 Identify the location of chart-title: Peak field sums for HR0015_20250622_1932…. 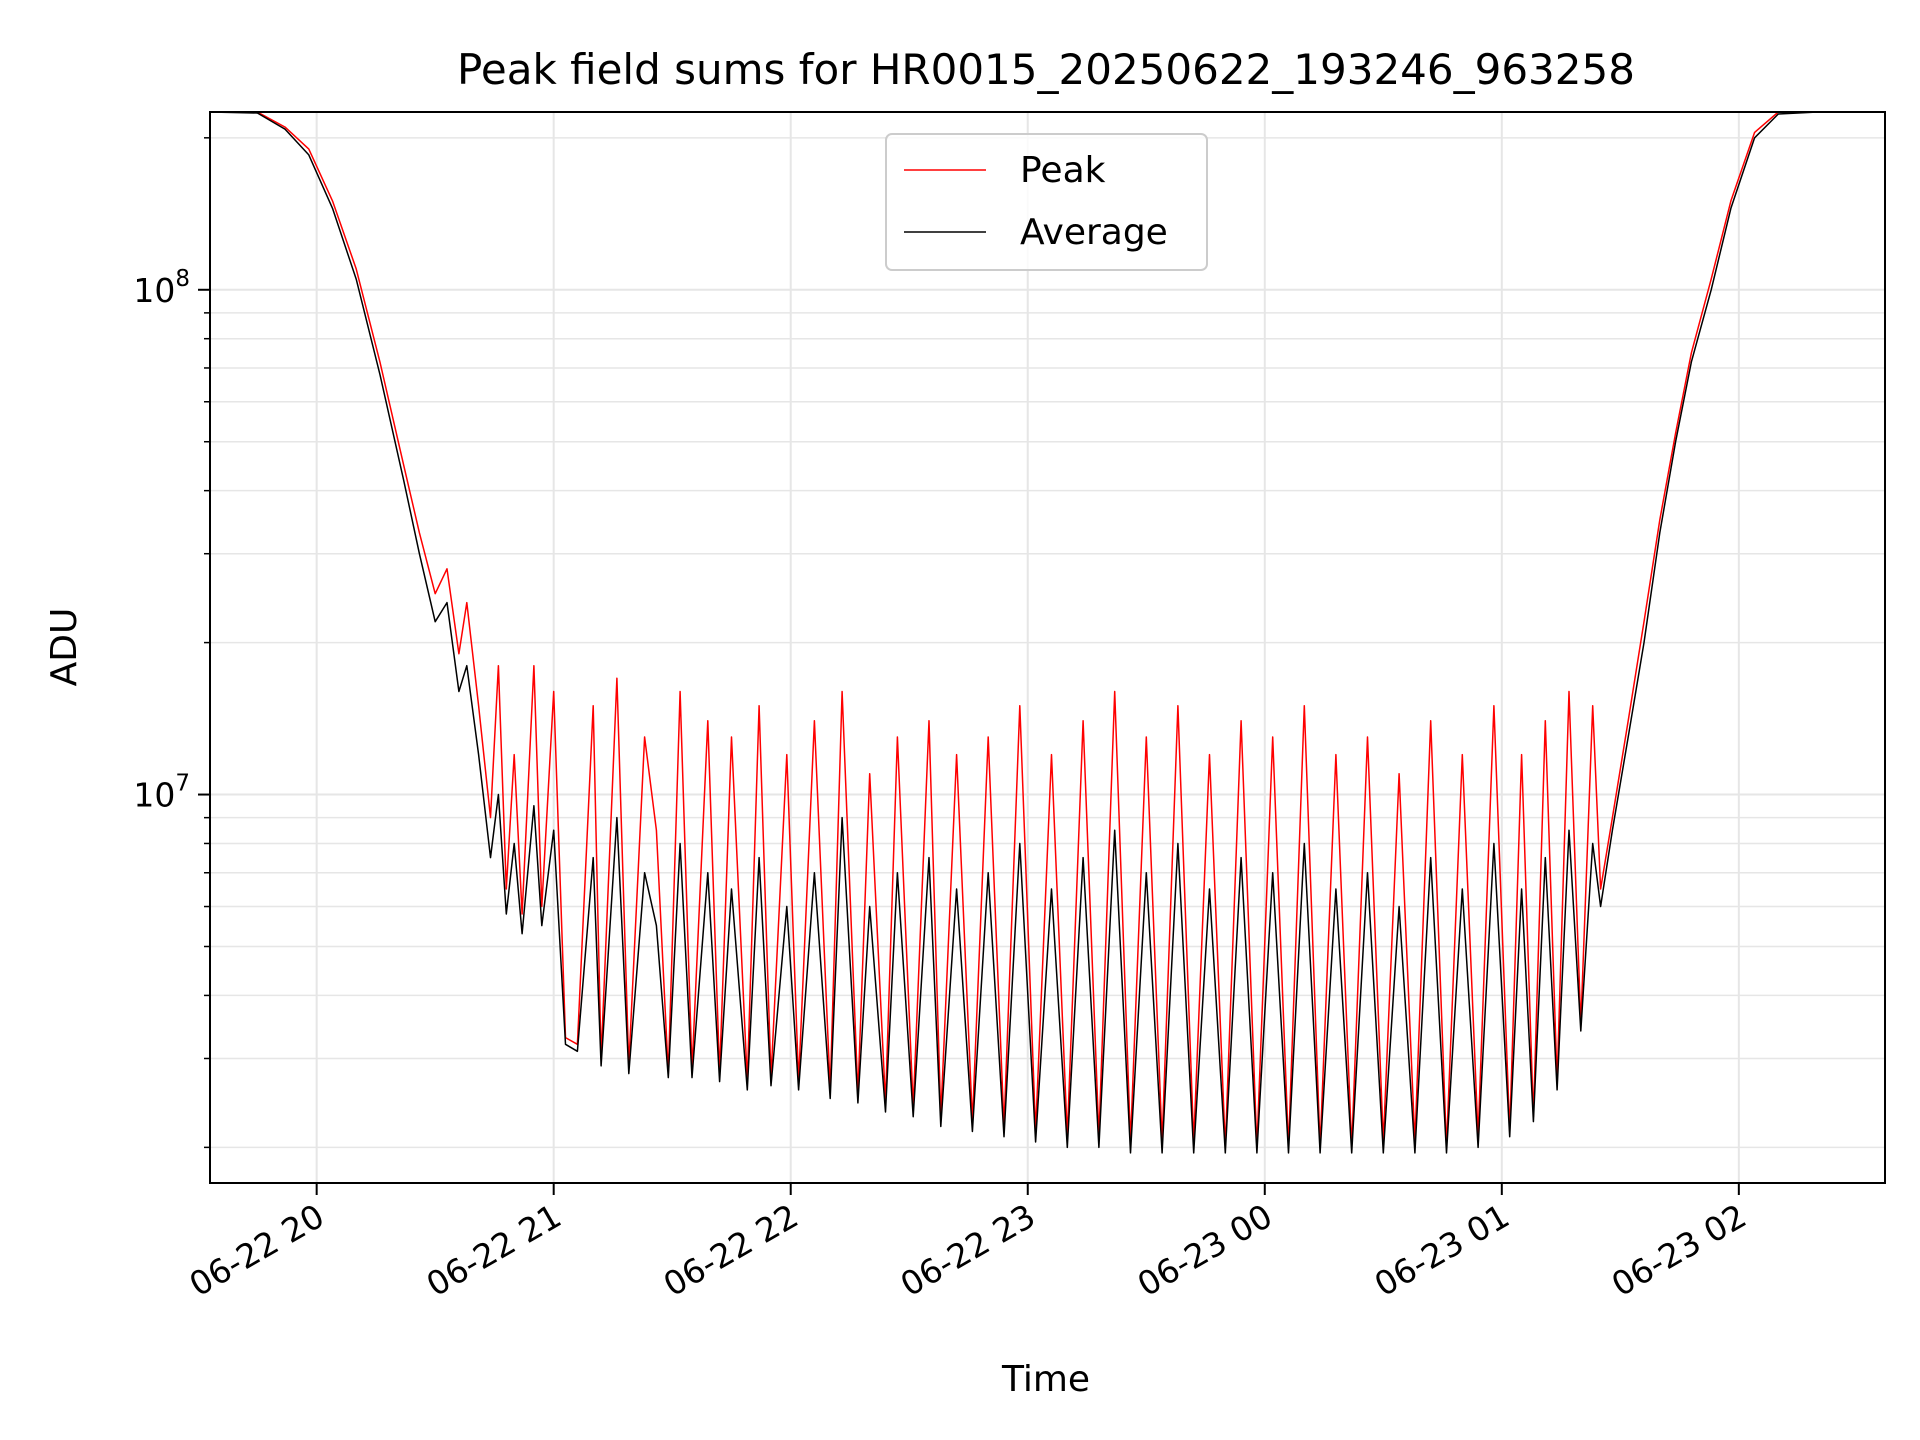
(1046, 69).